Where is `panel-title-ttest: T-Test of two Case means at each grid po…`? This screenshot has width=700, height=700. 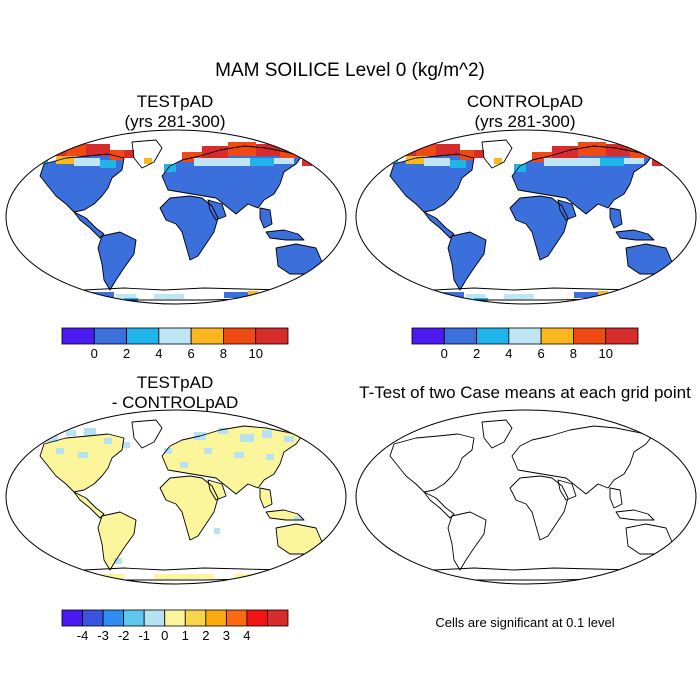 panel-title-ttest: T-Test of two Case means at each grid po… is located at coordinates (525, 393).